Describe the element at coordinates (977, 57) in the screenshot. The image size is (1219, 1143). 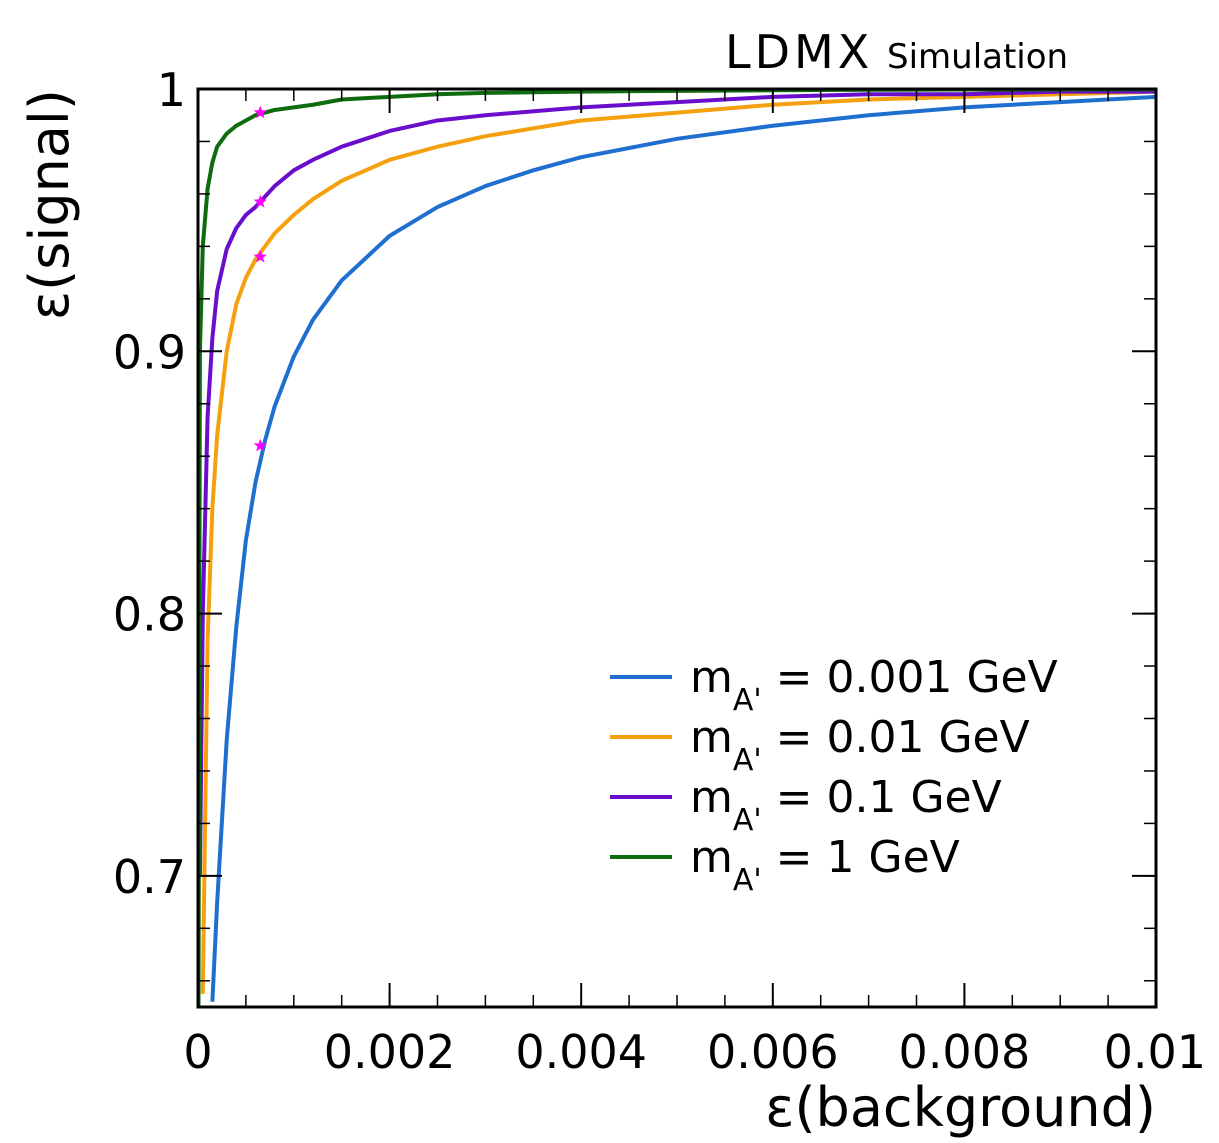
I see `experiment-sublabel: Simulation` at that location.